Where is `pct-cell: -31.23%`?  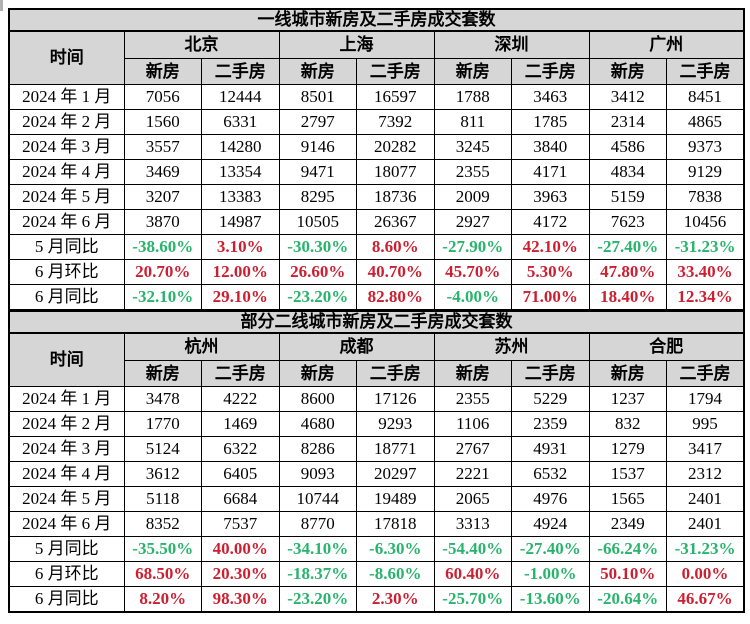 pct-cell: -31.23% is located at coordinates (705, 549).